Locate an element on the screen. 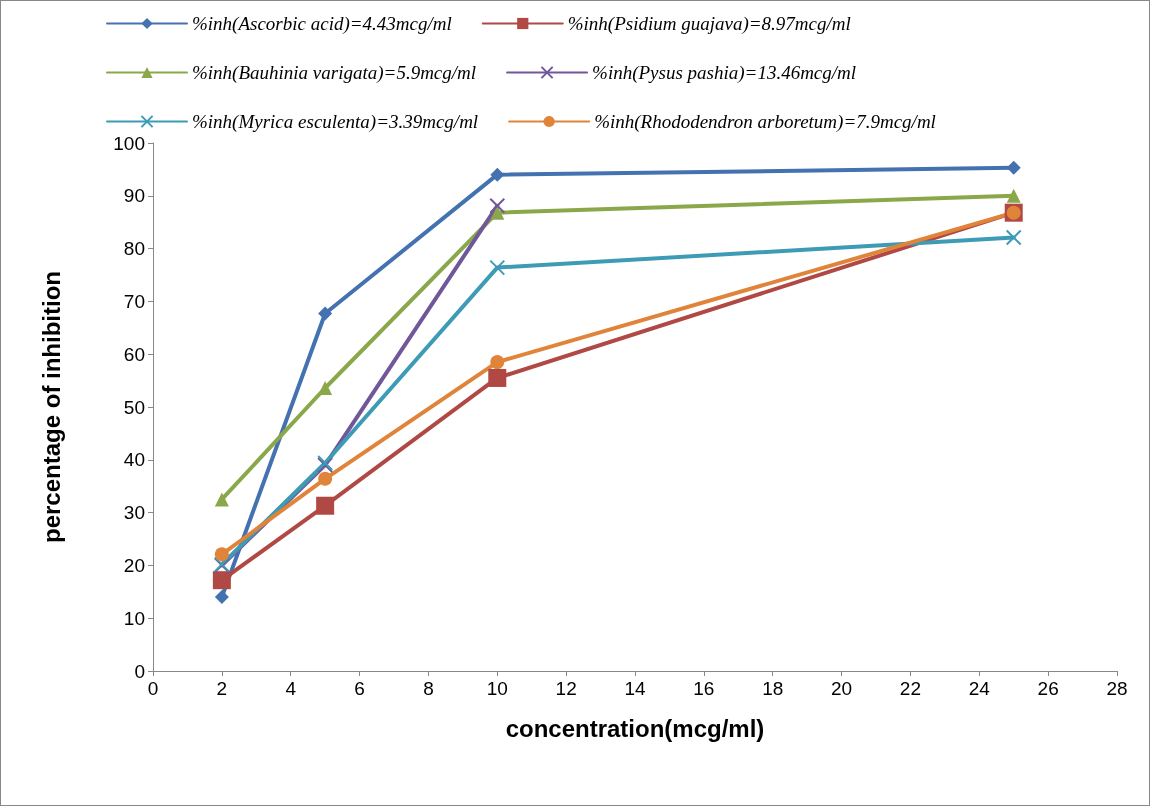 The image size is (1150, 806). x-tick-label: 14 is located at coordinates (635, 688).